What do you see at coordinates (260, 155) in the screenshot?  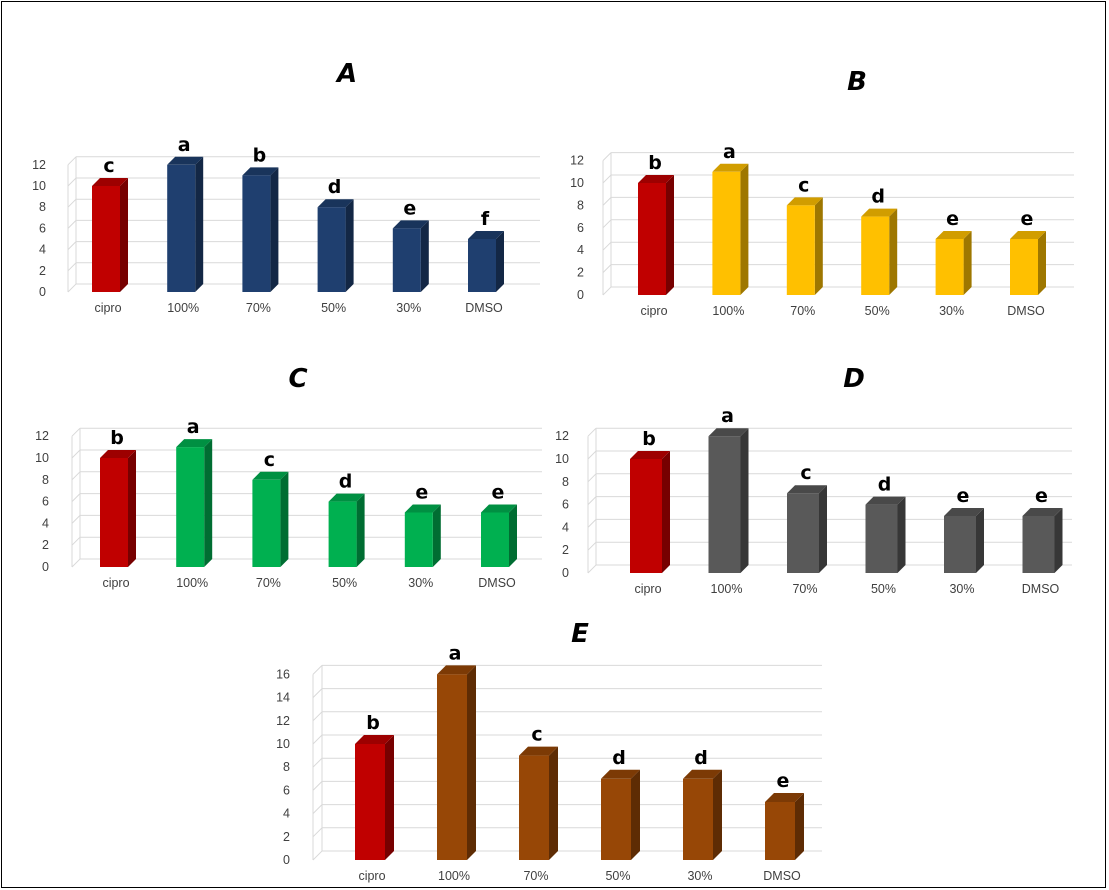 I see `bar-significance-label: b` at bounding box center [260, 155].